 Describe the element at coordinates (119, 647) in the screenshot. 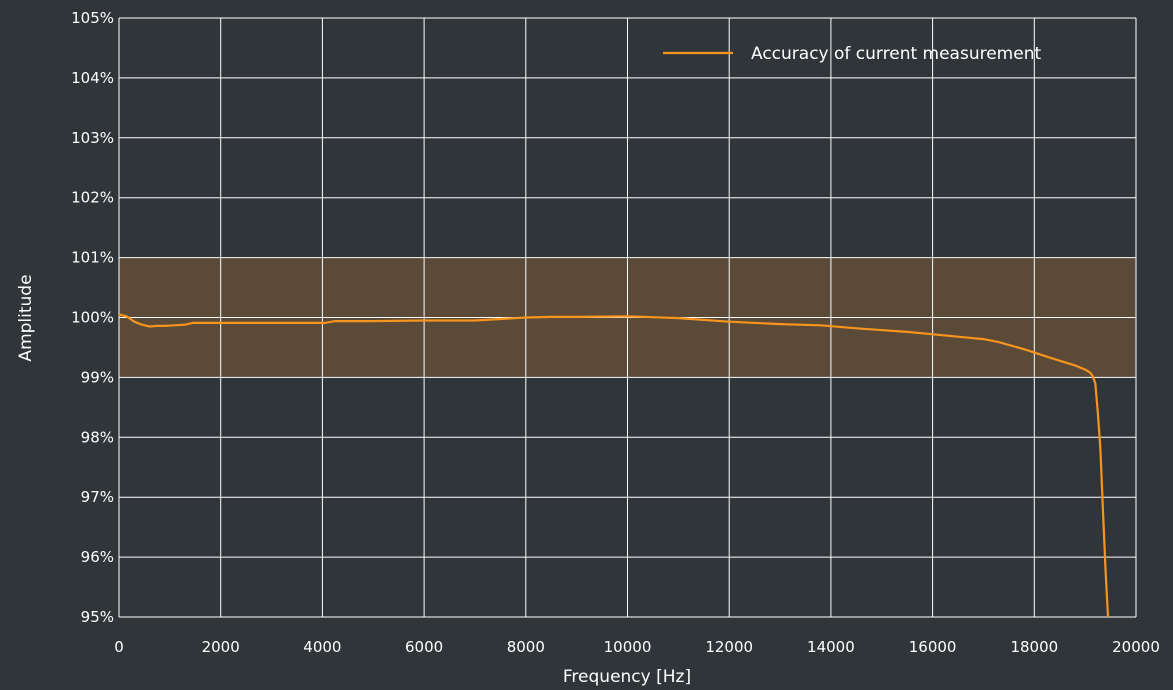

I see `x-tick-label: 0` at that location.